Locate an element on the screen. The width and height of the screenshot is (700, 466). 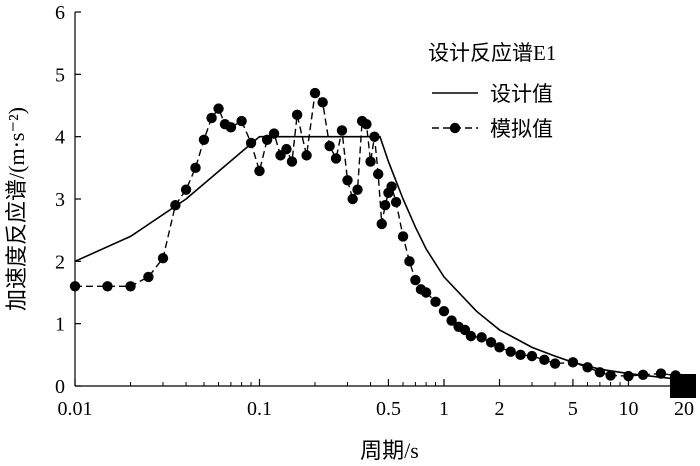
x-tick-label: 0.1 is located at coordinates (259, 409).